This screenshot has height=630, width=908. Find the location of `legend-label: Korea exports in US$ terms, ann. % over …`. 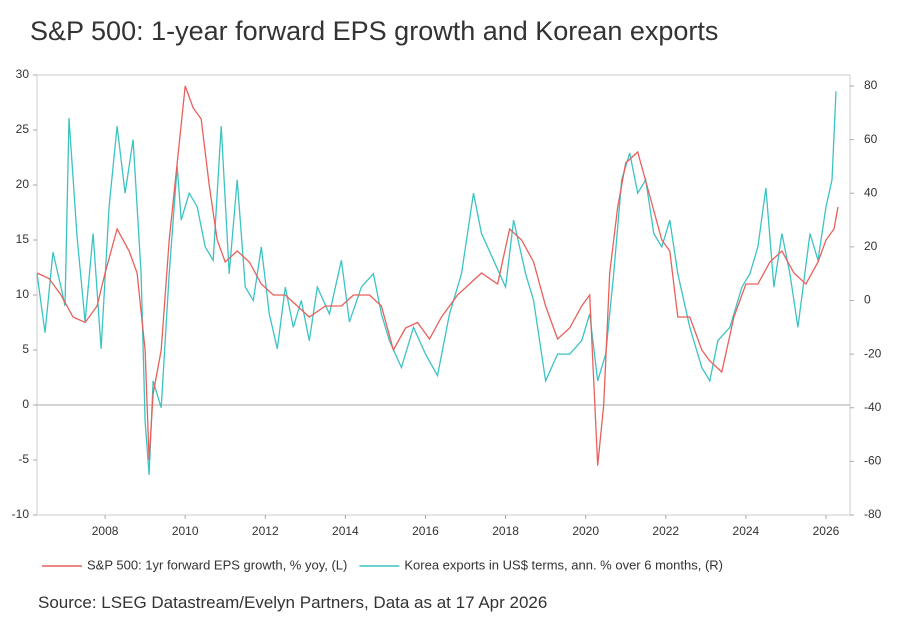

legend-label: Korea exports in US$ terms, ann. % over … is located at coordinates (563, 564).